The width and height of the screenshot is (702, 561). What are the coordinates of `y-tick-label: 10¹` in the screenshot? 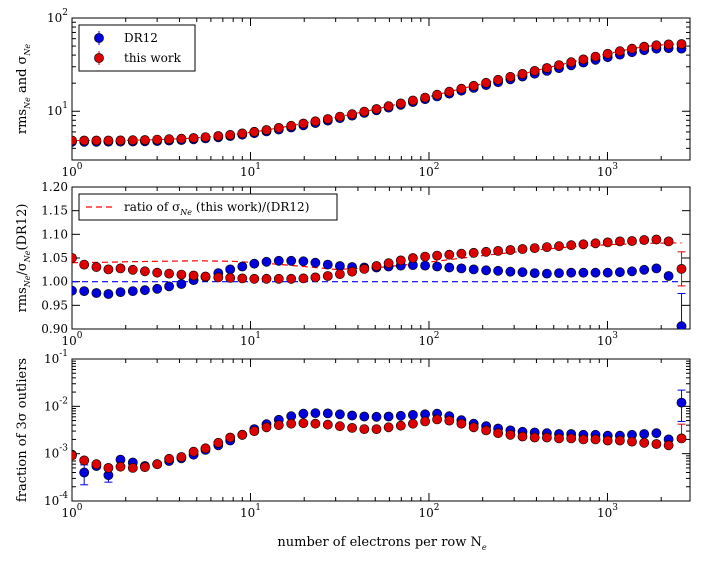 It's located at (57, 109).